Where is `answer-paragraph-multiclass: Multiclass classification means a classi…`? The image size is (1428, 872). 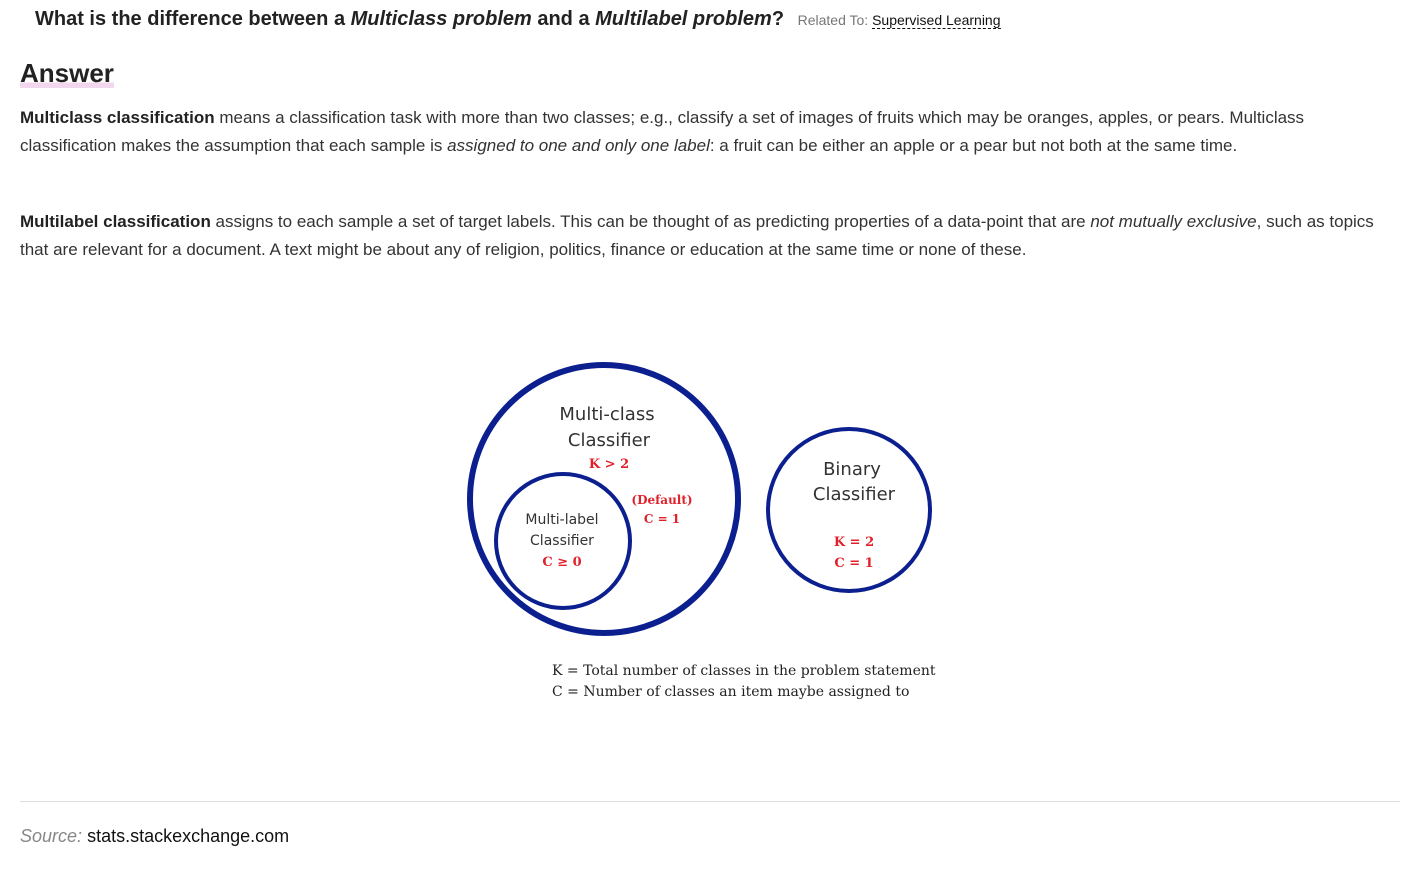
answer-paragraph-multiclass: Multiclass classification means a classi… is located at coordinates (710, 132).